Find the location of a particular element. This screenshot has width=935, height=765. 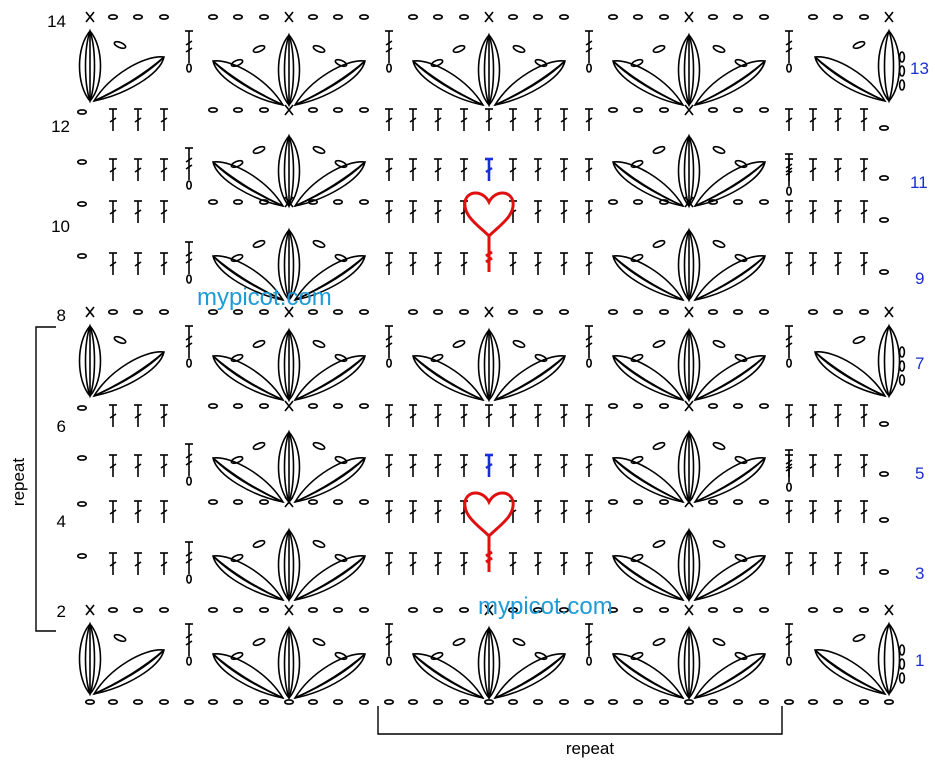

row-number-8: 8 is located at coordinates (61, 315).